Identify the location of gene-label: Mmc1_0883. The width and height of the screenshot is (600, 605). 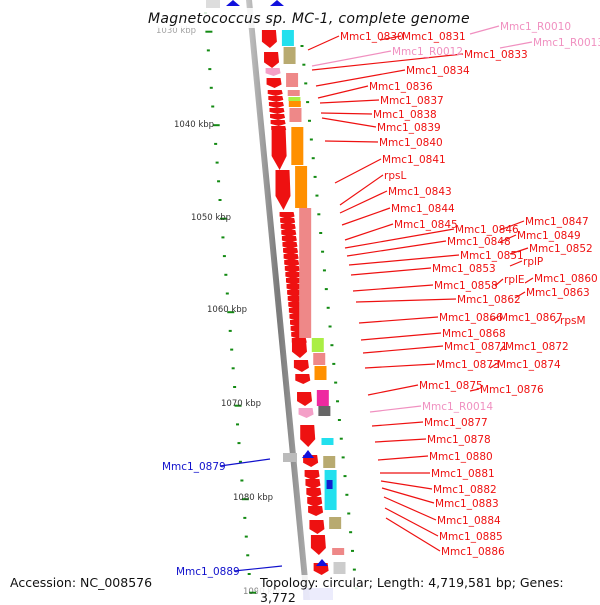
(467, 504).